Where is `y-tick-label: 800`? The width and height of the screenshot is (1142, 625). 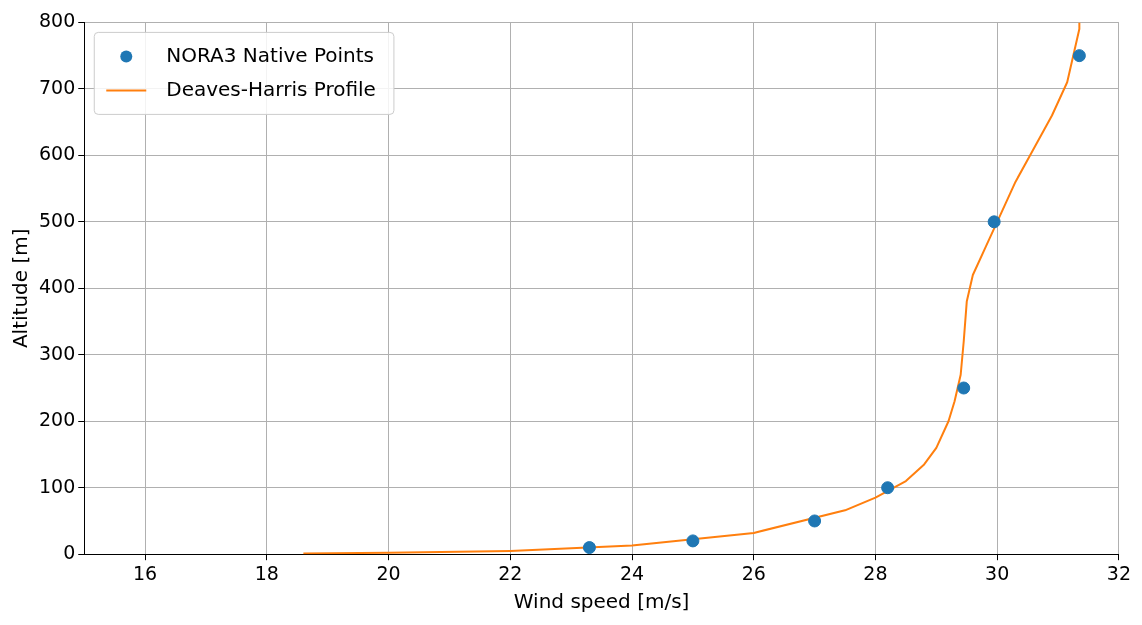
y-tick-label: 800 is located at coordinates (57, 20).